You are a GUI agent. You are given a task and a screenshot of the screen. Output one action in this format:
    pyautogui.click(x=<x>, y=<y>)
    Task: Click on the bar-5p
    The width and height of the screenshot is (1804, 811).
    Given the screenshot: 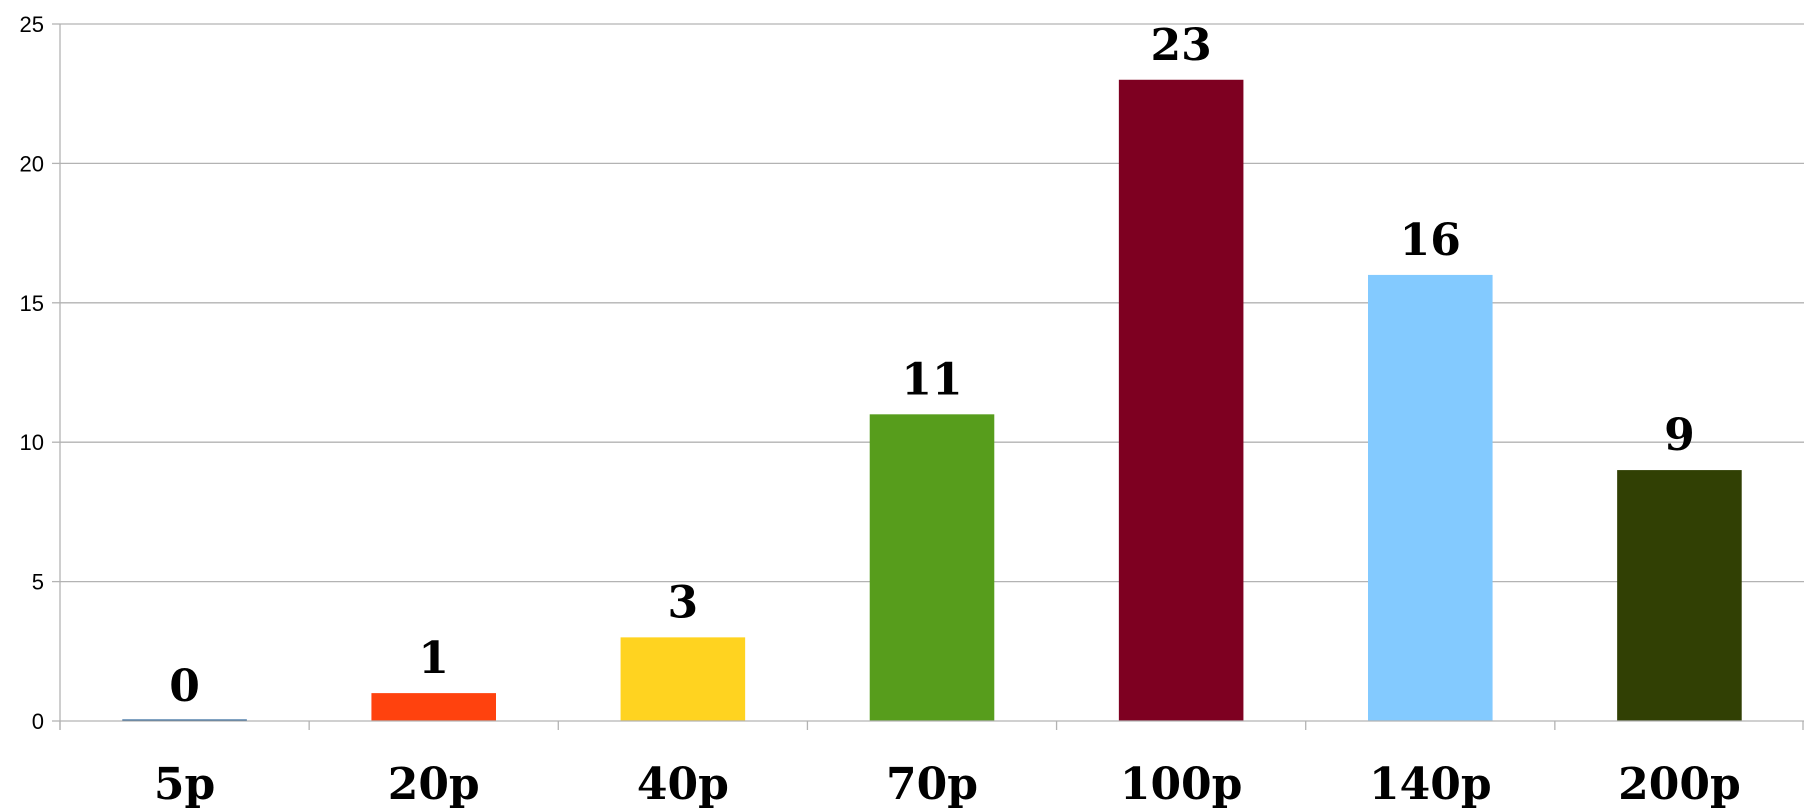 What is the action you would take?
    pyautogui.click(x=184, y=720)
    